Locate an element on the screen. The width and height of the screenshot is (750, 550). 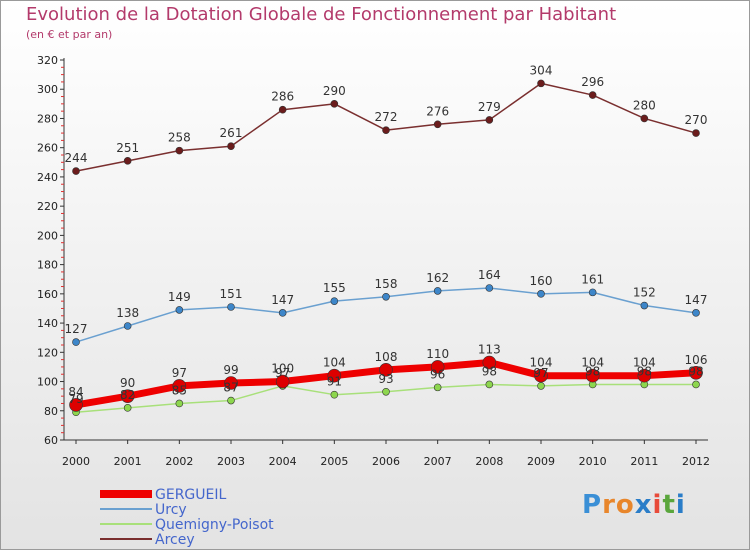
x-tick-label: 2012 is located at coordinates (696, 461).